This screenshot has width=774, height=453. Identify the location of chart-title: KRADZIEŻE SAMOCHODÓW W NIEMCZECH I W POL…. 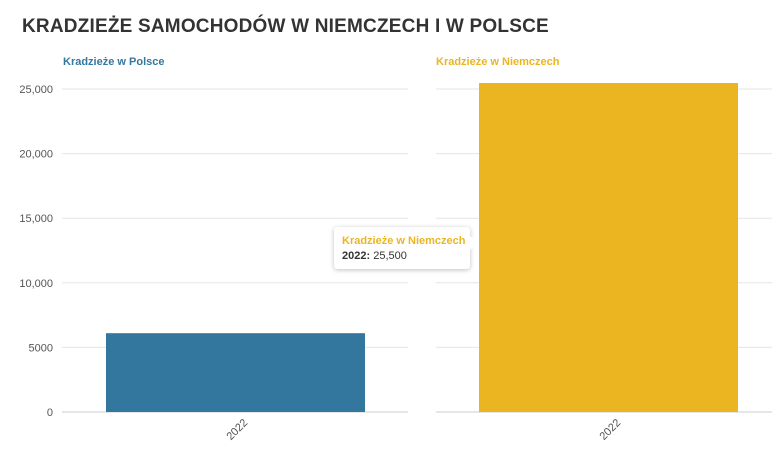
(285, 26).